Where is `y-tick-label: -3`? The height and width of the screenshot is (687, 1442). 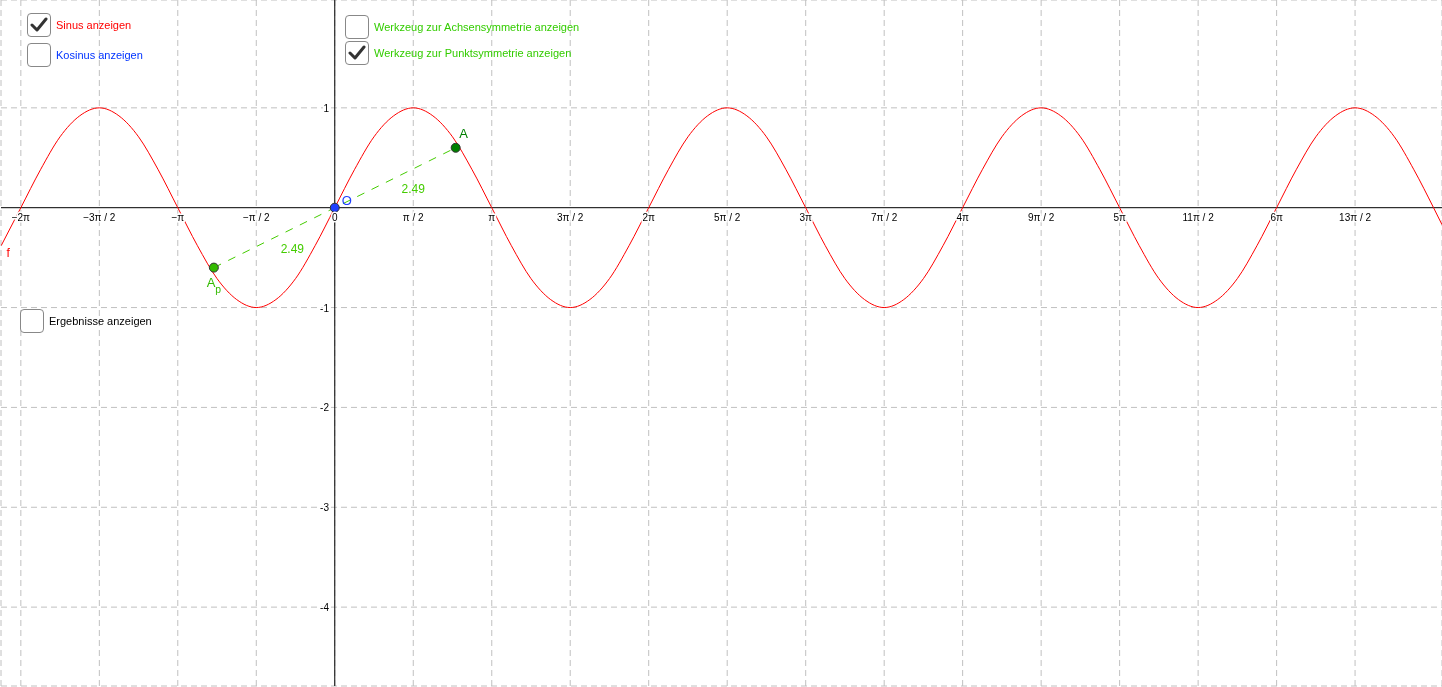
y-tick-label: -3 is located at coordinates (325, 508).